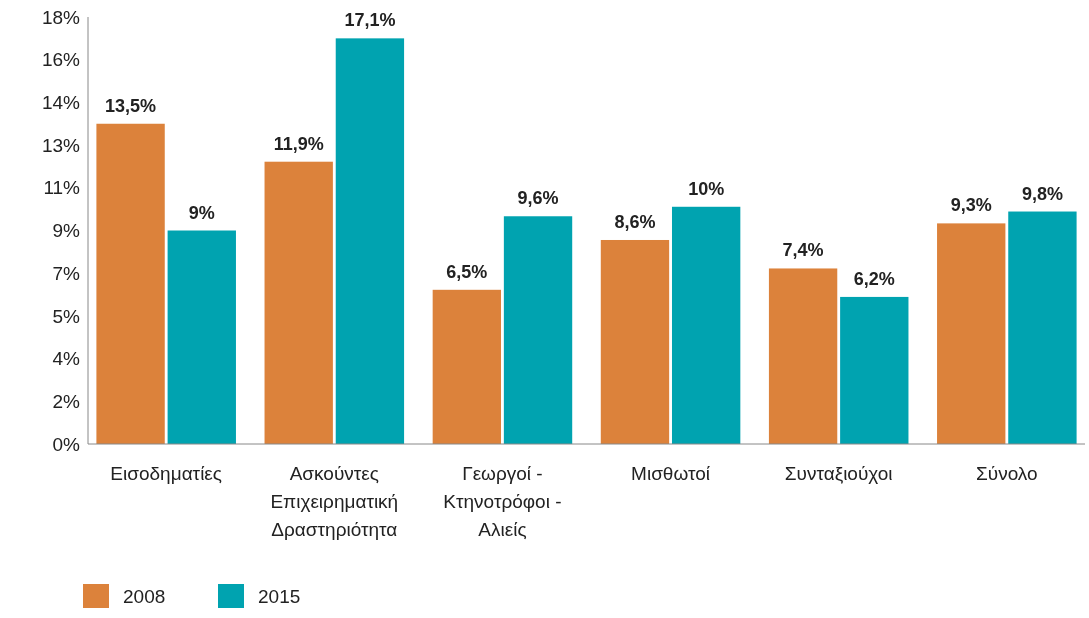  I want to click on y-tick-label: 14%, so click(61, 103).